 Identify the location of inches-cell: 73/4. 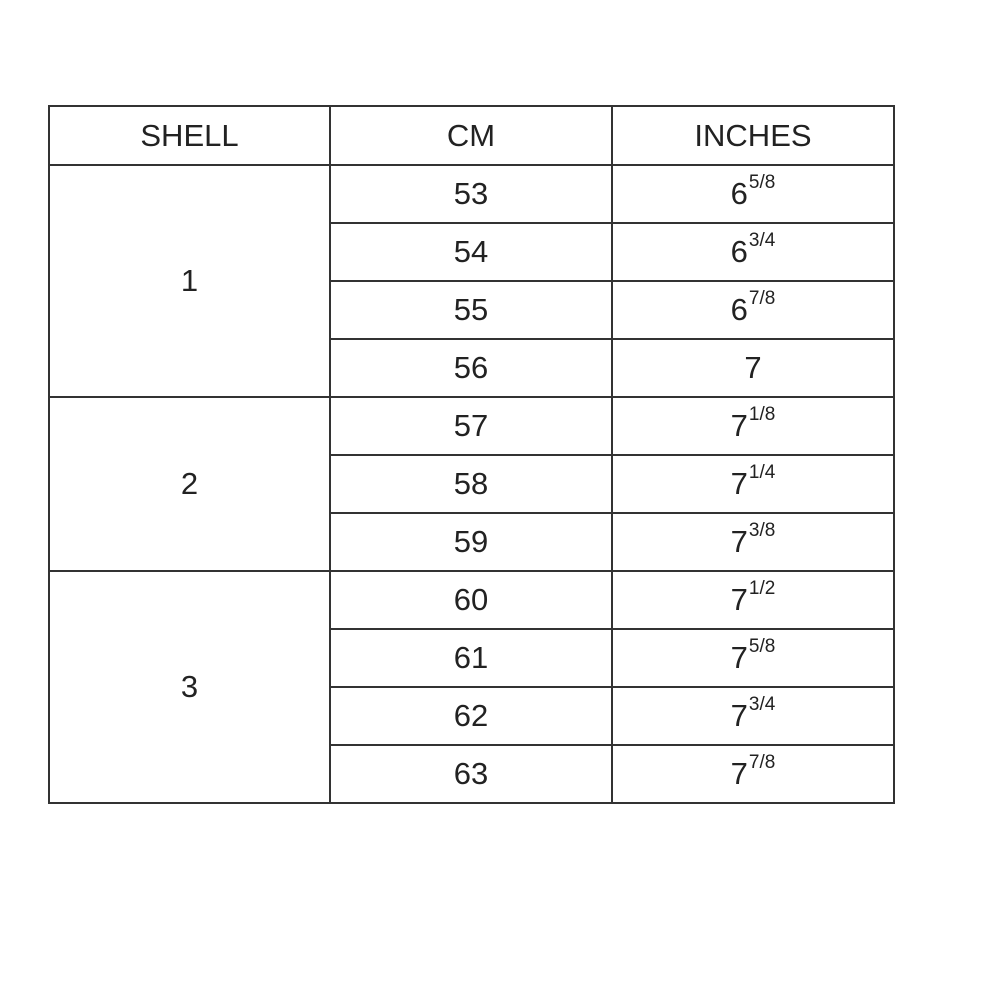
(753, 716).